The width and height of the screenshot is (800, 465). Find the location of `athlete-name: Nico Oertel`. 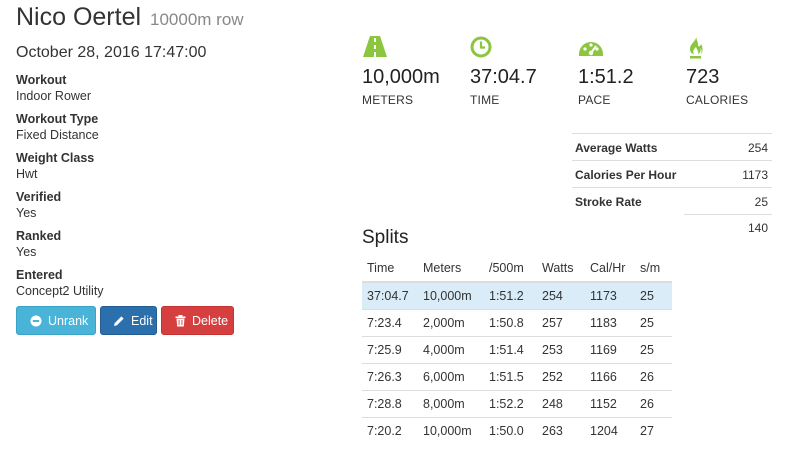

athlete-name: Nico Oertel is located at coordinates (79, 17).